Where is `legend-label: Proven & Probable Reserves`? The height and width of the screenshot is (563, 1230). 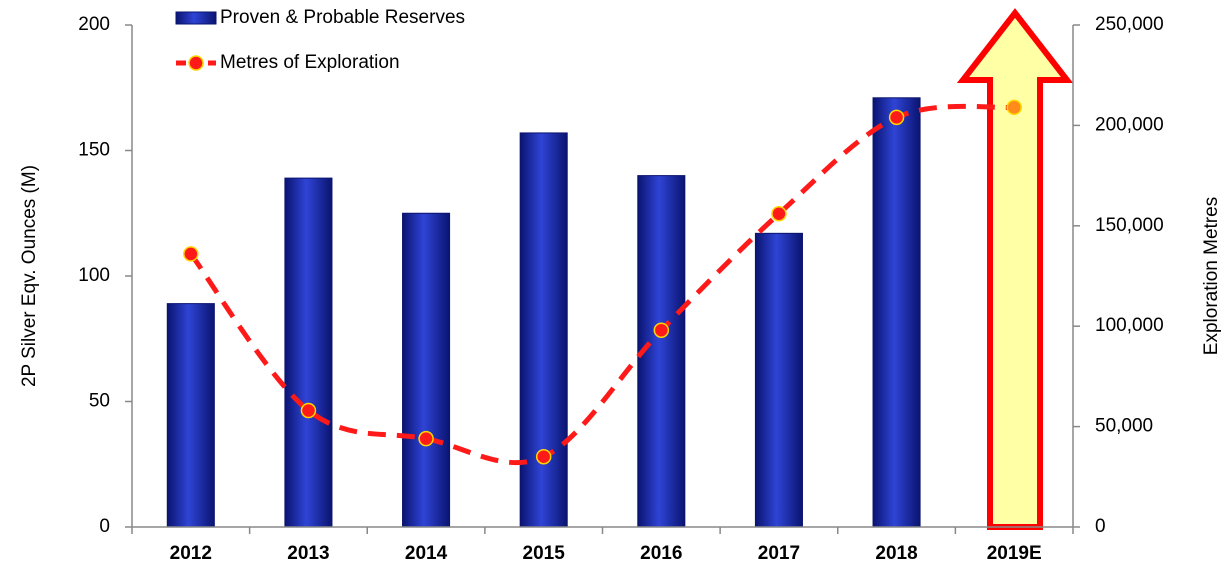
legend-label: Proven & Probable Reserves is located at coordinates (342, 17).